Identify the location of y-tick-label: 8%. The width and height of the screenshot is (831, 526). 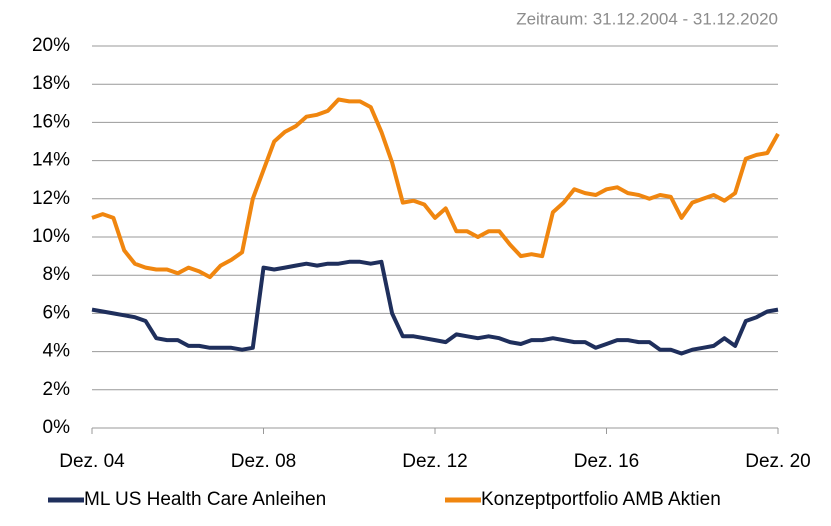
(57, 274).